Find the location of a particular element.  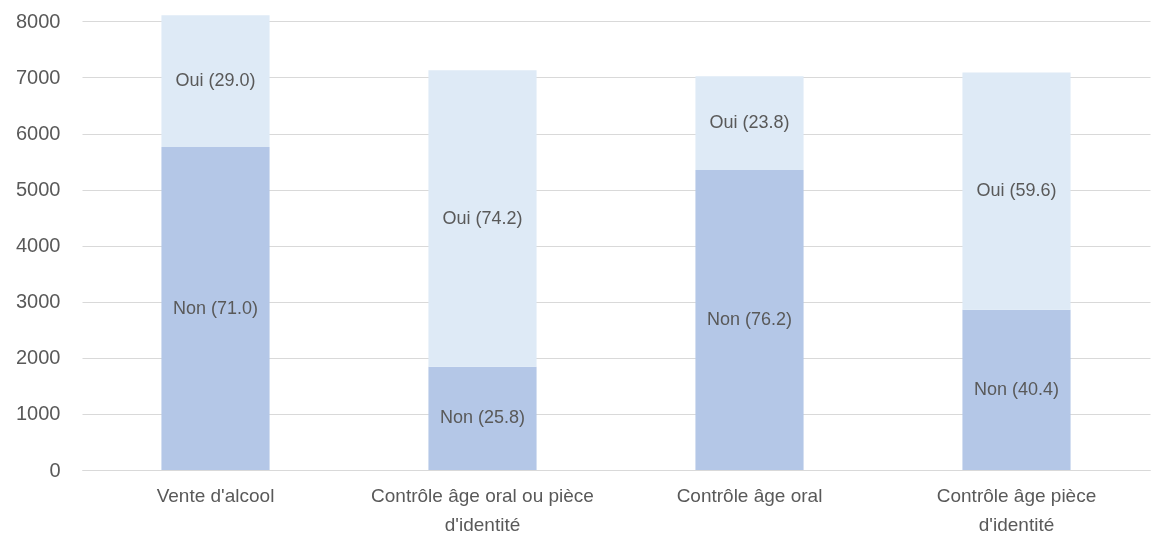

y-tick-label: 5000 is located at coordinates (38, 189).